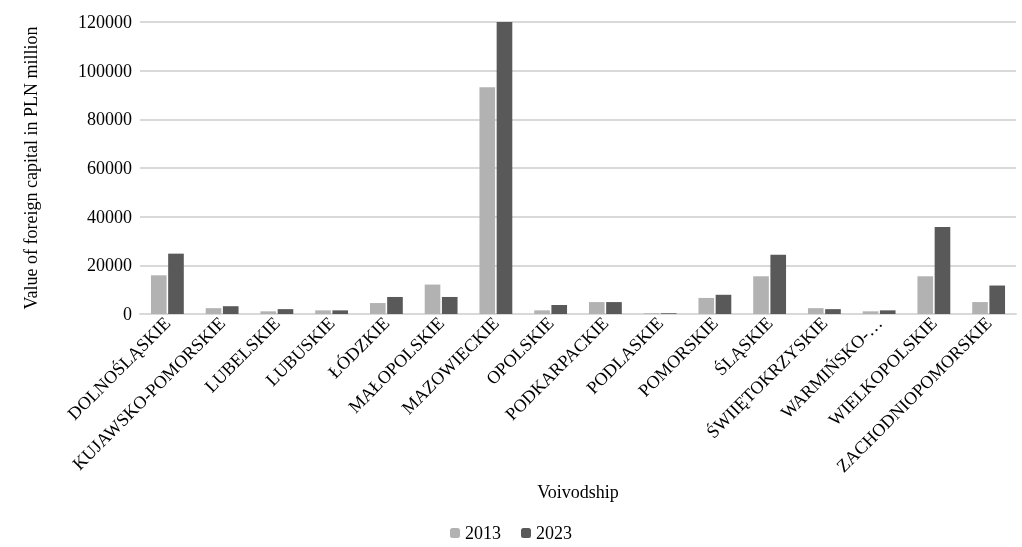 This screenshot has height=547, width=1022. Describe the element at coordinates (109, 119) in the screenshot. I see `y-tick-label: 80000` at that location.